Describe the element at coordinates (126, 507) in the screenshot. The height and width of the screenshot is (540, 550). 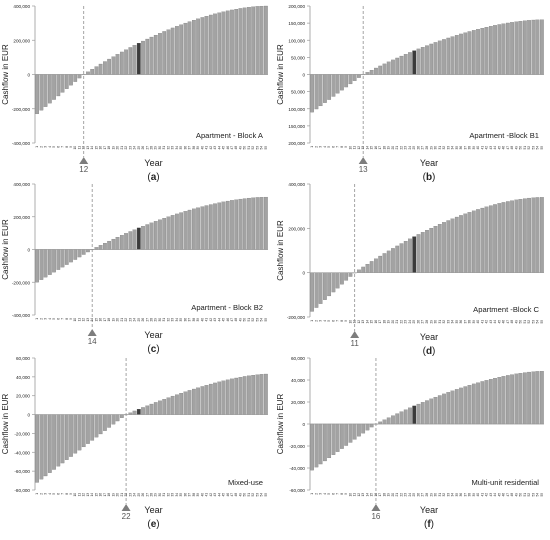
I see `break-even-marker` at that location.